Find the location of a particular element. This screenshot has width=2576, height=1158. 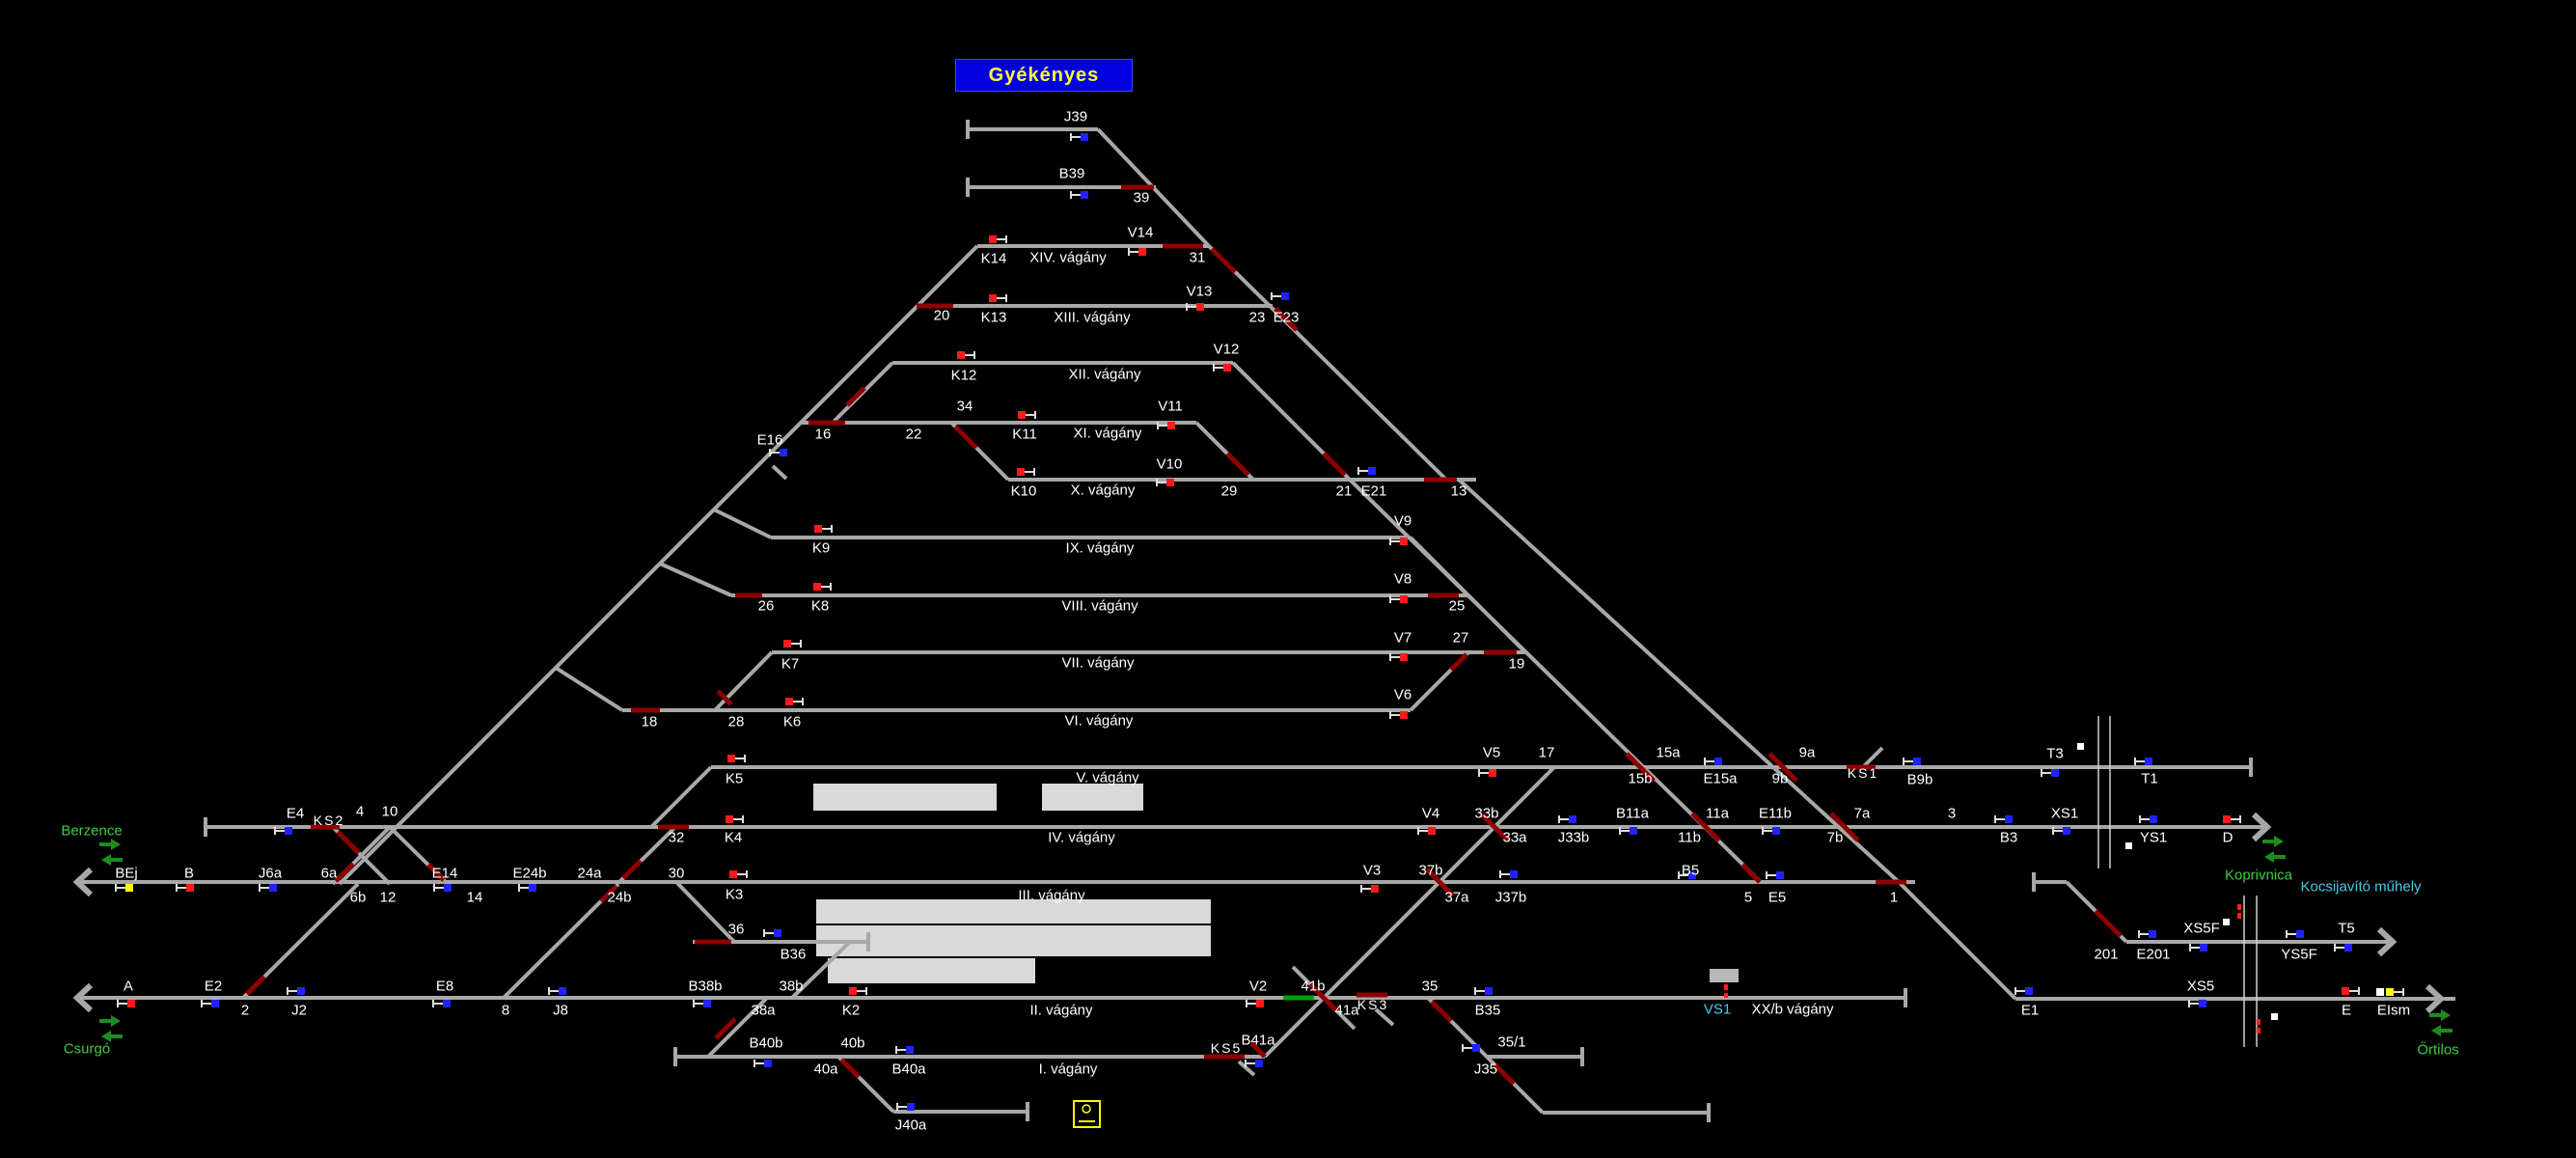

signal-E is located at coordinates (2351, 991).